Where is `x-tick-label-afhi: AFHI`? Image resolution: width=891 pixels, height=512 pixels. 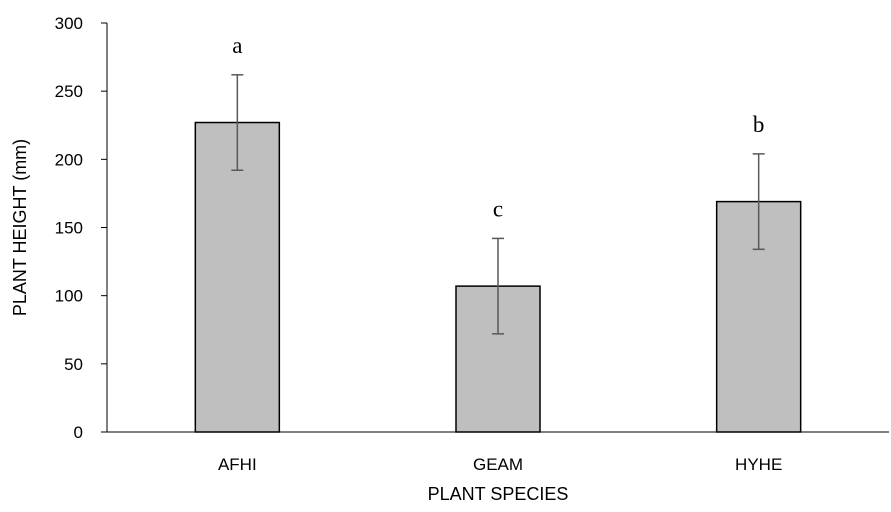 x-tick-label-afhi: AFHI is located at coordinates (237, 464).